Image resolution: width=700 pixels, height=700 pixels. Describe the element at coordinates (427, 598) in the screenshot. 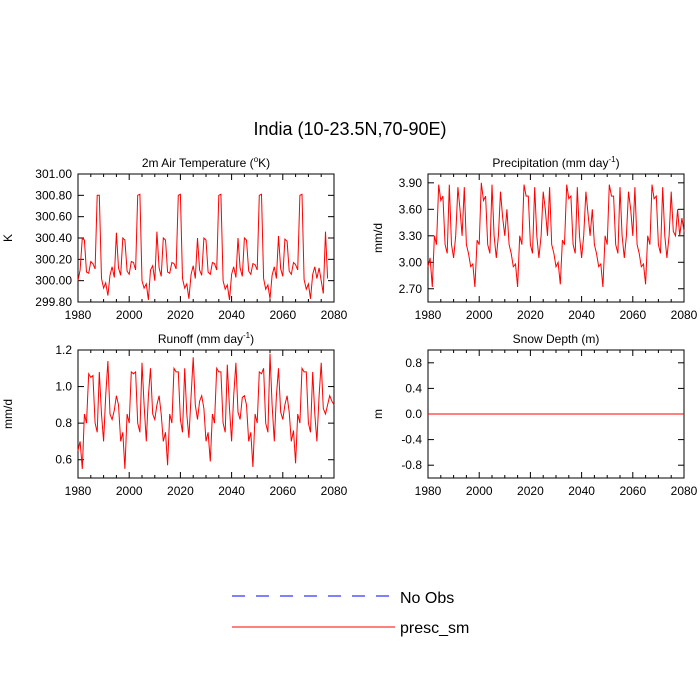

I see `legend-label-no-obs: No Obs` at that location.